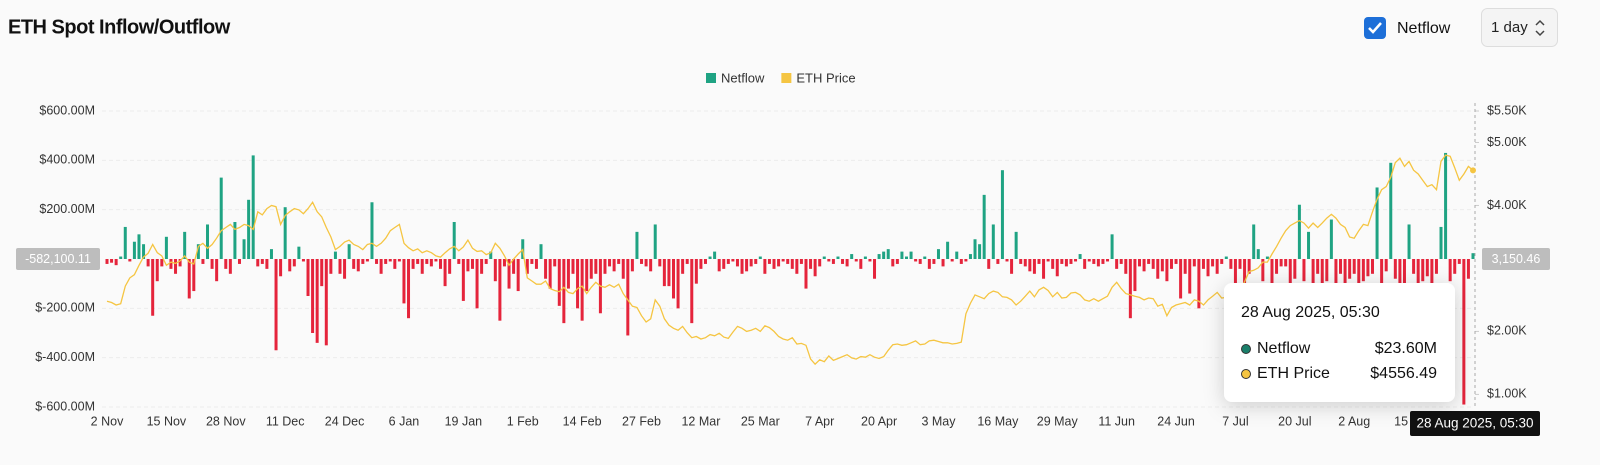 The image size is (1600, 465). What do you see at coordinates (1474, 423) in the screenshot?
I see `crosshair-x-label: 28 Aug 2025, 05:30` at bounding box center [1474, 423].